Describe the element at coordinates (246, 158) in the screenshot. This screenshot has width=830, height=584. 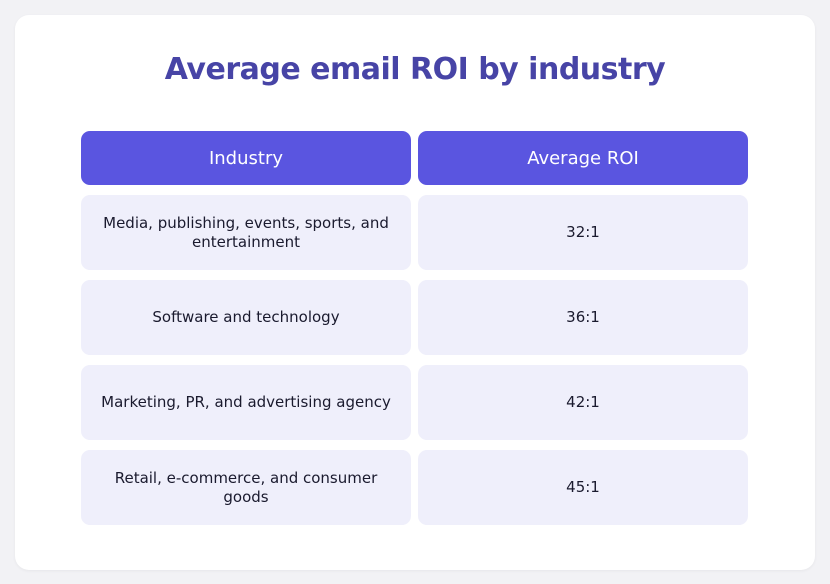
I see `header-cell: Industry` at that location.